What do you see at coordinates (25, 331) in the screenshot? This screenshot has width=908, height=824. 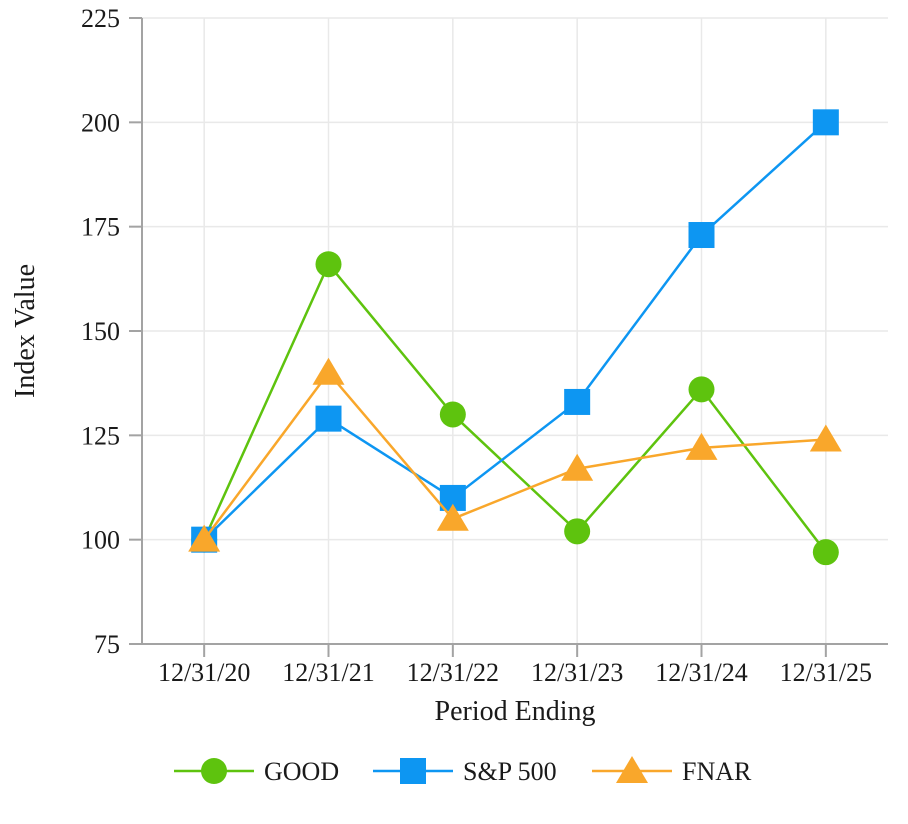 I see `y-axis-title: Index Value` at bounding box center [25, 331].